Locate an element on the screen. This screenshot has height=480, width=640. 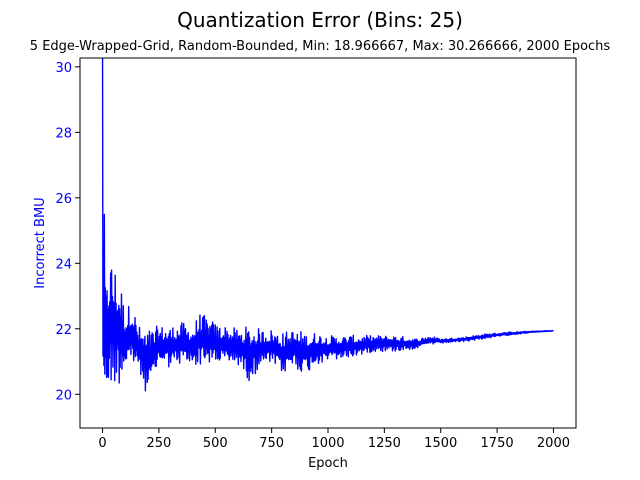
x-tick-label: 0 is located at coordinates (102, 443).